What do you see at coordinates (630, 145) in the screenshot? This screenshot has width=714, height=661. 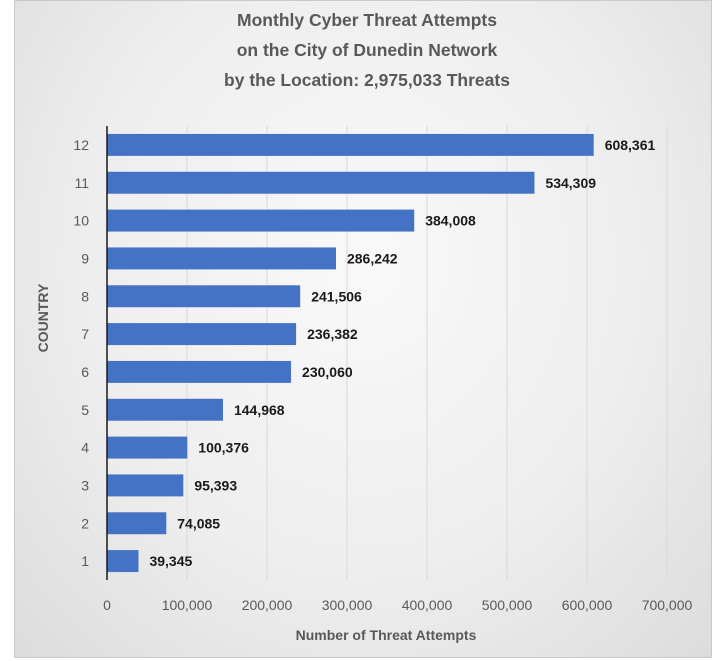 I see `data-label: 608,361` at bounding box center [630, 145].